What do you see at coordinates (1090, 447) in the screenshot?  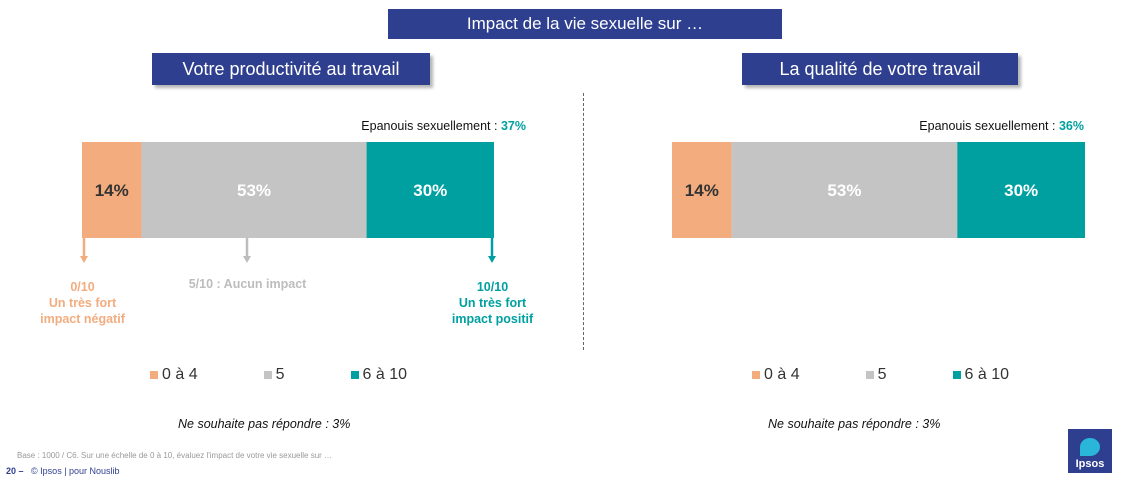 I see `logo-drop-icon` at bounding box center [1090, 447].